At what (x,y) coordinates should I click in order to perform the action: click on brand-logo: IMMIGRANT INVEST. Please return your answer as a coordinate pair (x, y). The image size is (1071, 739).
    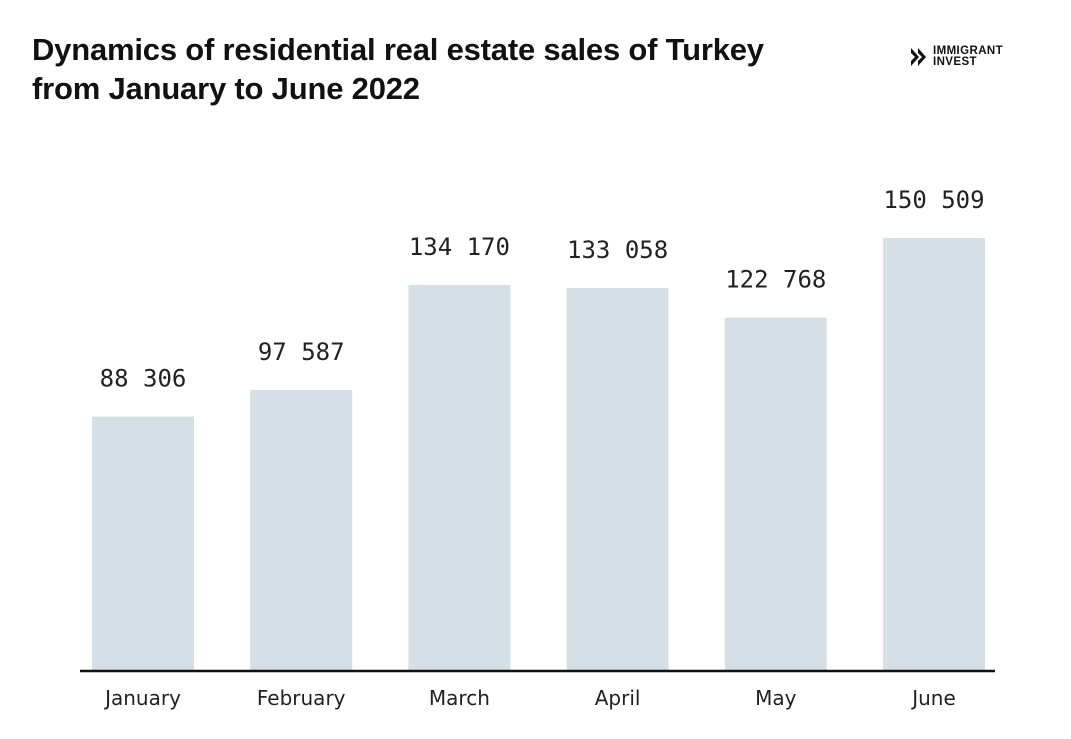
    Looking at the image, I should click on (957, 56).